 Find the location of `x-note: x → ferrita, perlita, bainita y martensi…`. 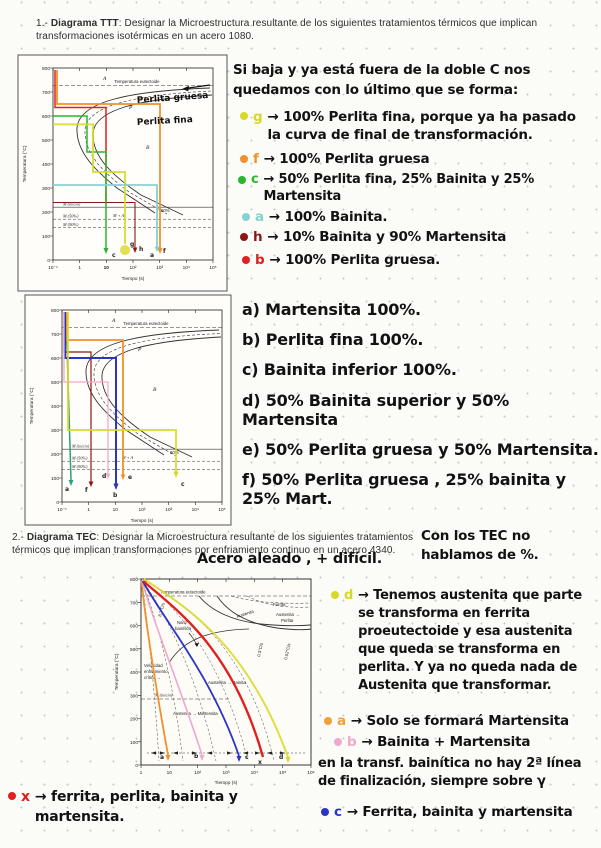

x-note: x → ferrita, perlita, bainita y martensi… is located at coordinates (127, 807).